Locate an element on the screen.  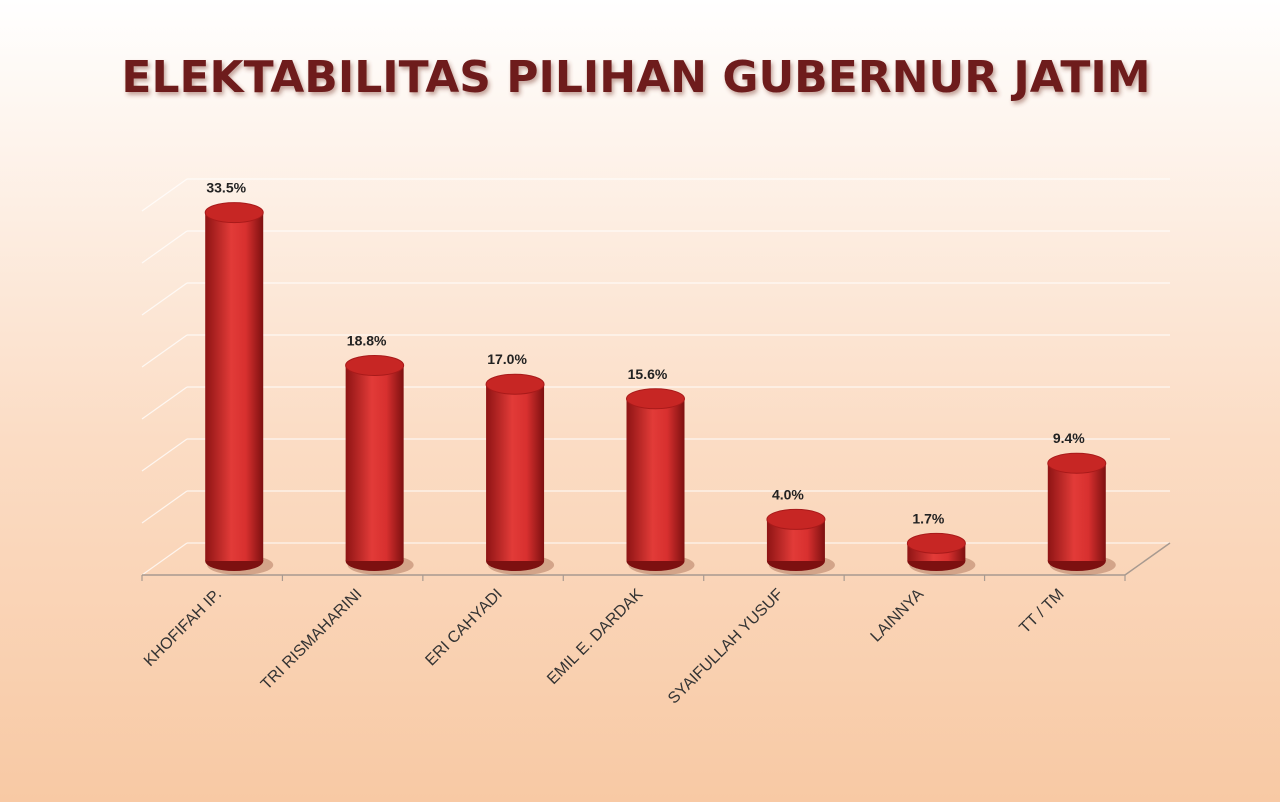
floor-edge is located at coordinates (1147, 559).